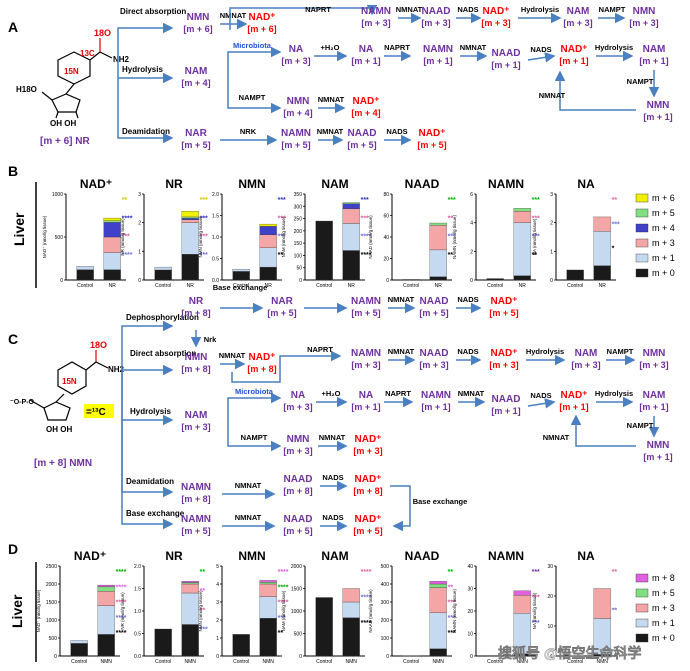 This screenshot has height=671, width=690. Describe the element at coordinates (196, 487) in the screenshot. I see `c-namn4-name: NAMN` at that location.